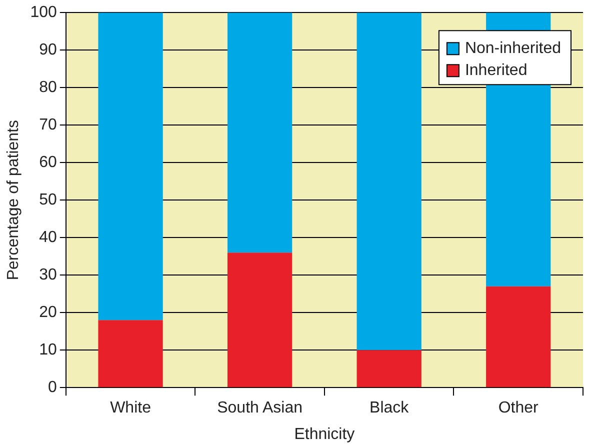 The image size is (595, 448). Describe the element at coordinates (52, 387) in the screenshot. I see `y-tick-label: 0` at that location.